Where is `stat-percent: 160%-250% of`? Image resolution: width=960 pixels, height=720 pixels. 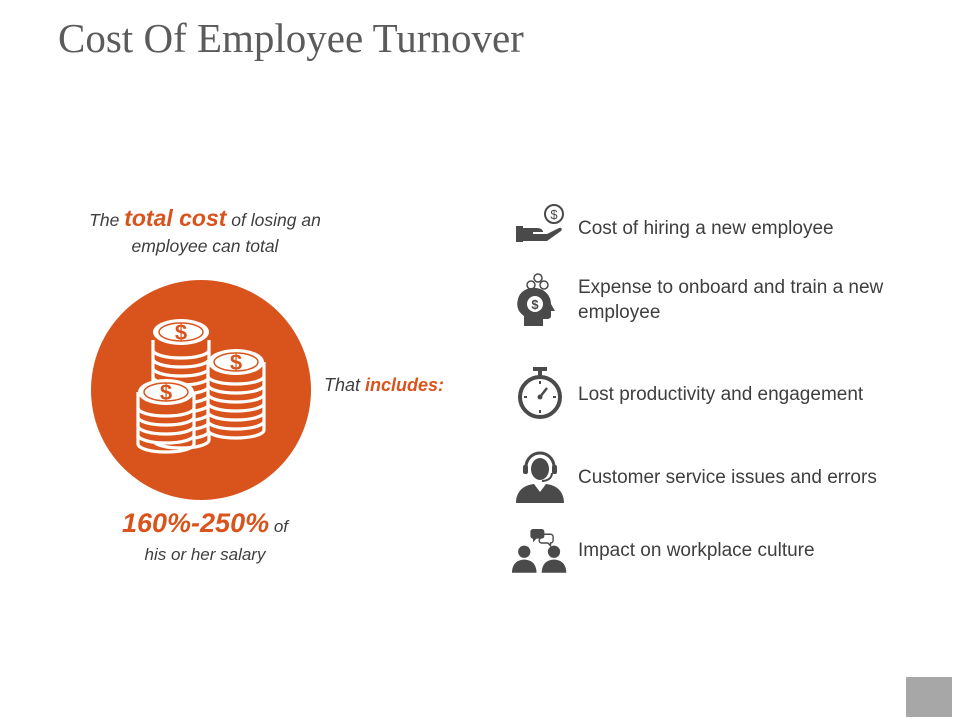
stat-percent: 160%-250% of is located at coordinates (205, 525).